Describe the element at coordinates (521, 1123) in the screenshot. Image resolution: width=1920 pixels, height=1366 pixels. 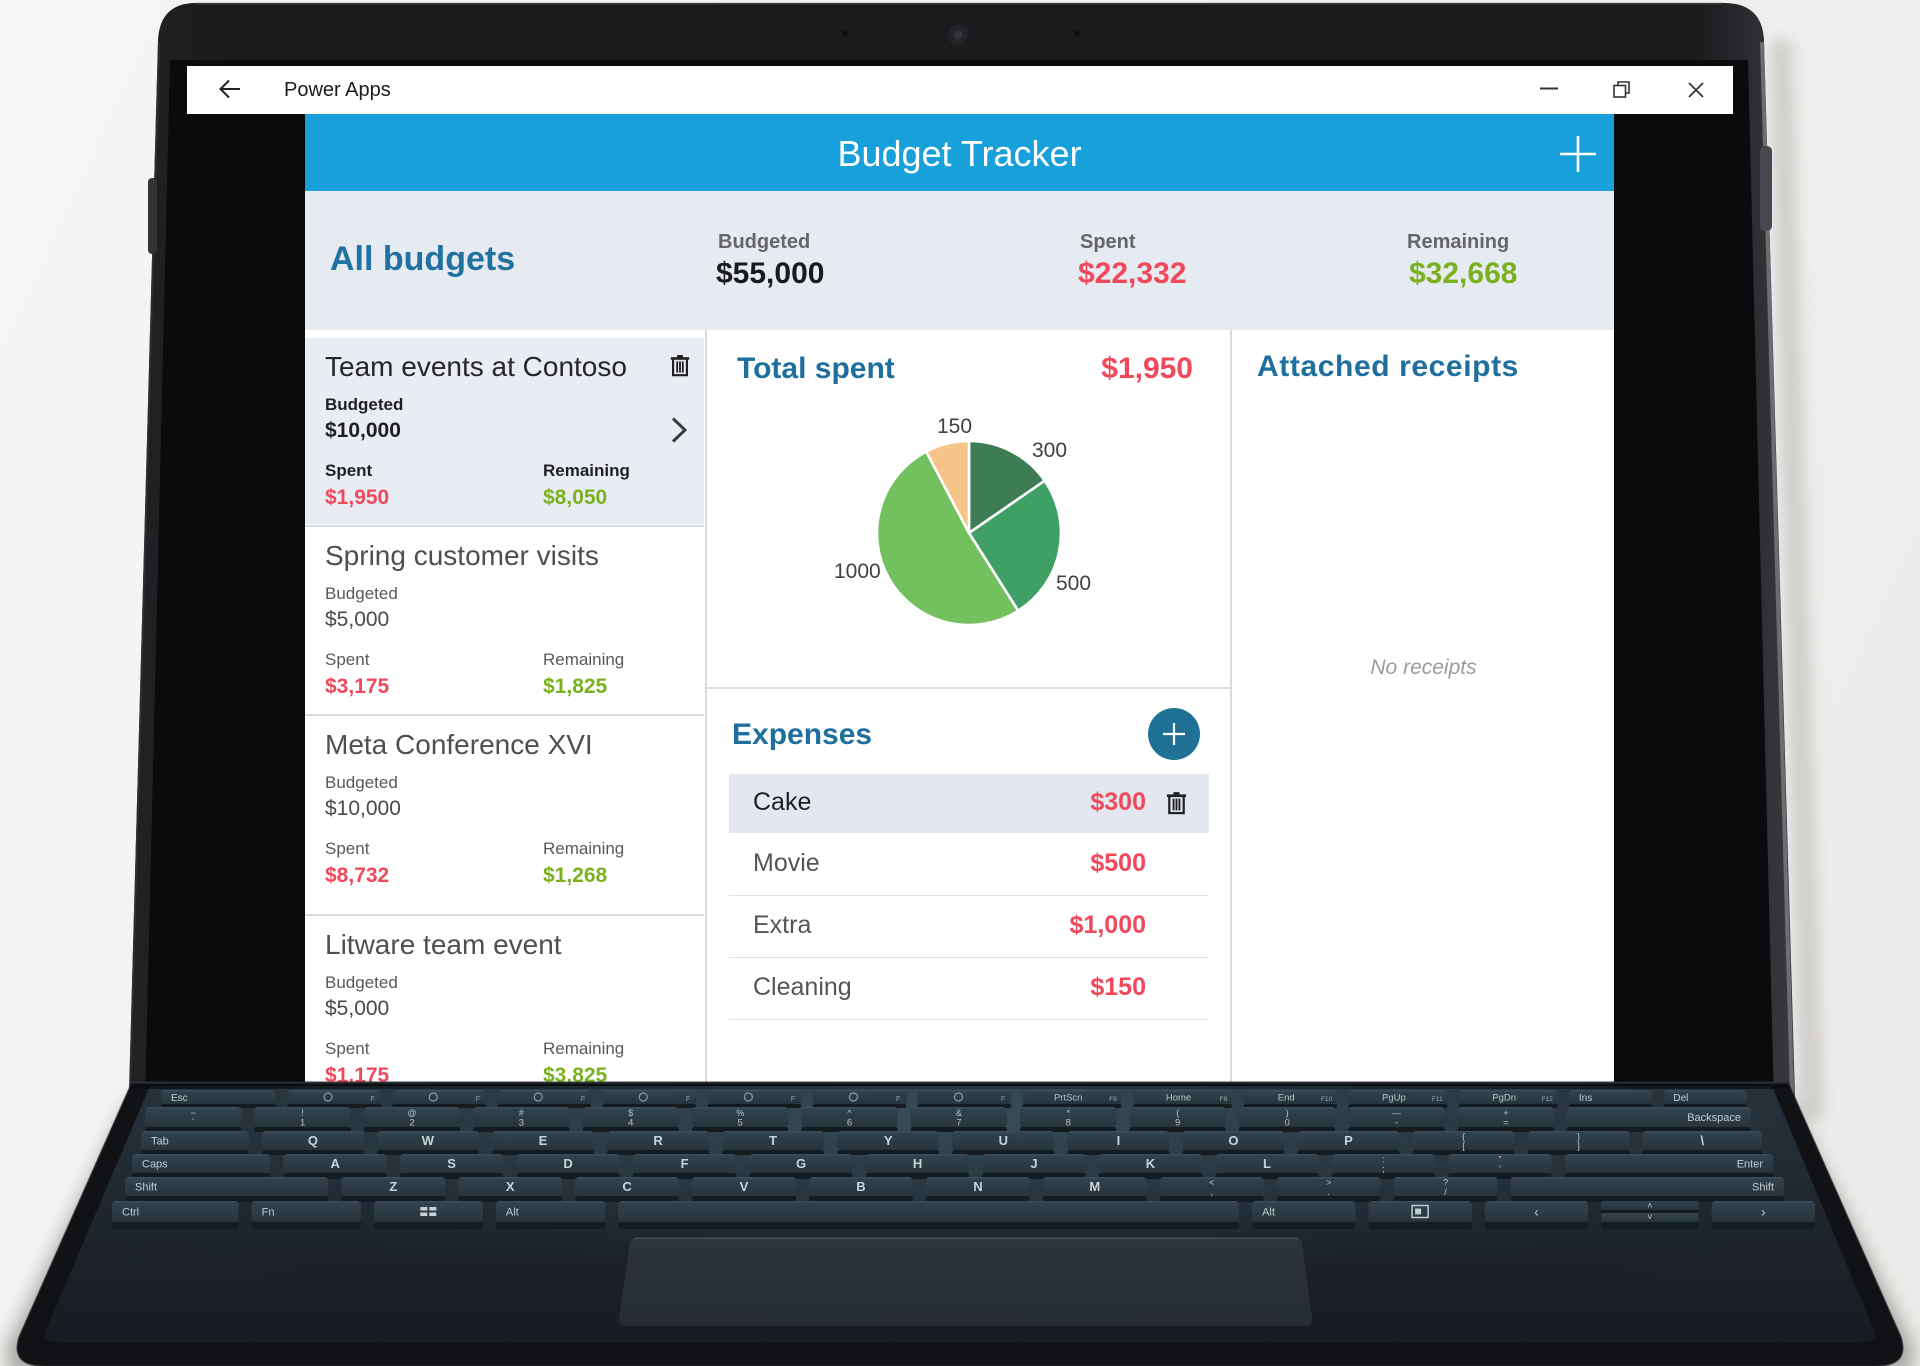
I see `svg-text: 3` at that location.